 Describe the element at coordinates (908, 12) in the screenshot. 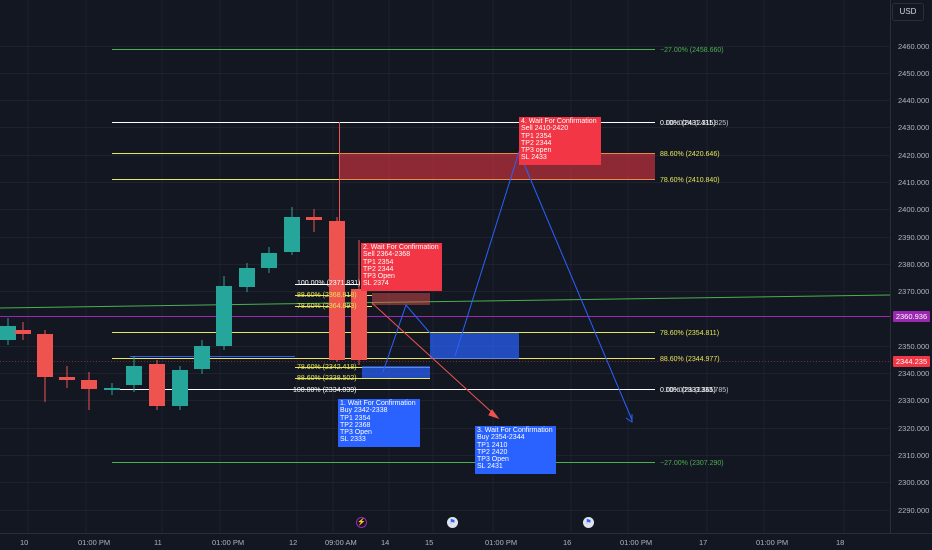

I see `currency-button: USD` at that location.